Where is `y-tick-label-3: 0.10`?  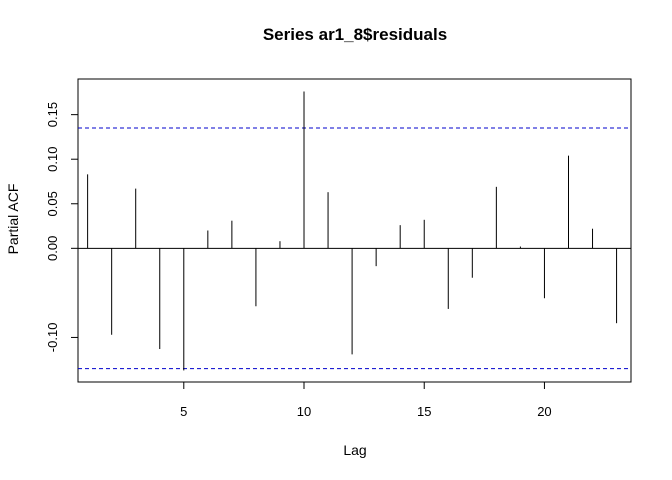 y-tick-label-3: 0.10 is located at coordinates (52, 159).